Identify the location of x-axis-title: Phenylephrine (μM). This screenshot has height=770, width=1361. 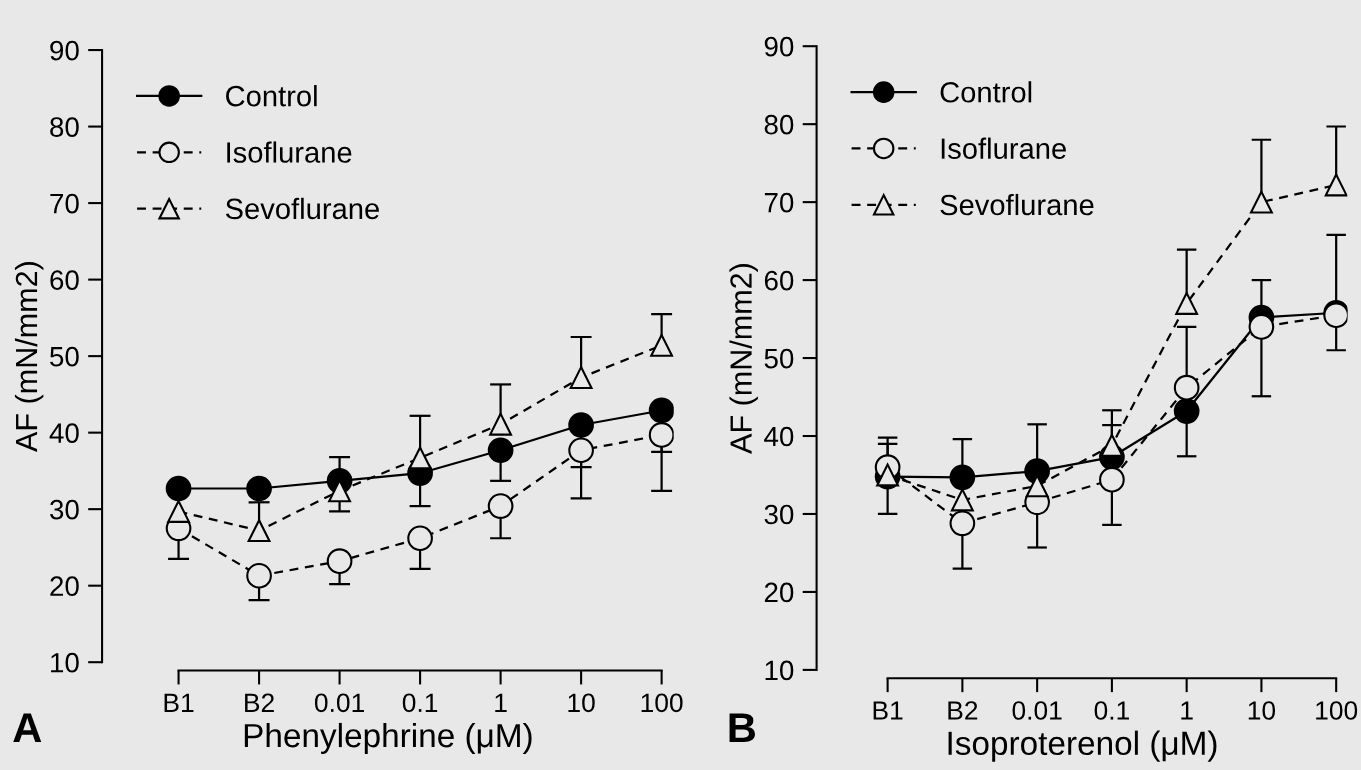
(388, 738).